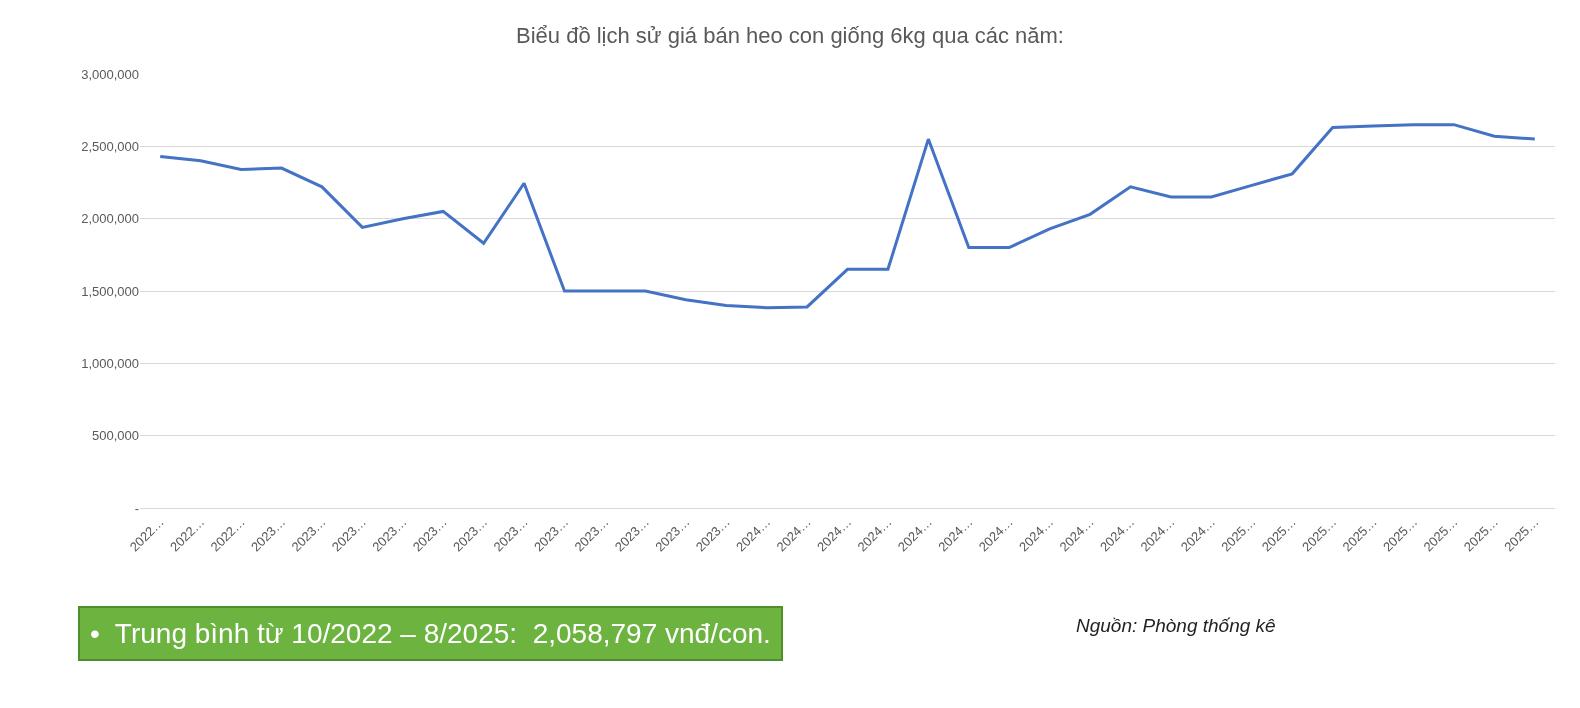  Describe the element at coordinates (790, 36) in the screenshot. I see `chart-title: Biểu đồ lịch sử giá bán heo con giống 6kg qua các năm:` at that location.